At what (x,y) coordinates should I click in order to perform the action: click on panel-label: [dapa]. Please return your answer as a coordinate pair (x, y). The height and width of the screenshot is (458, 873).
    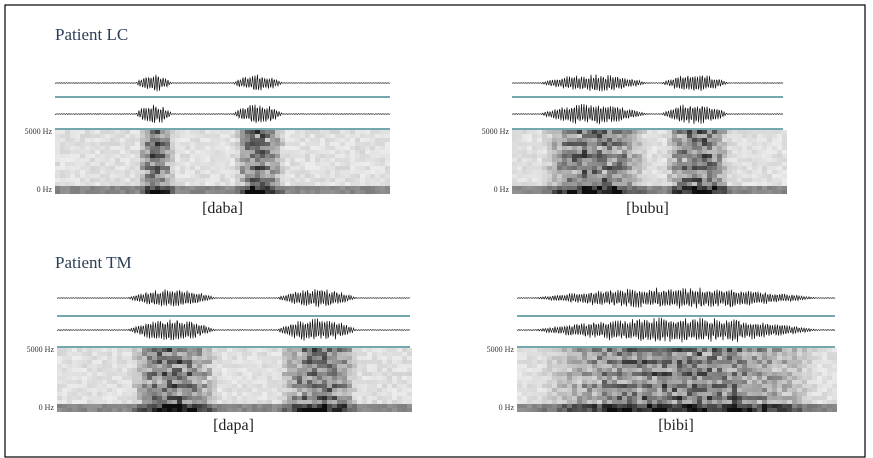
    Looking at the image, I should click on (233, 425).